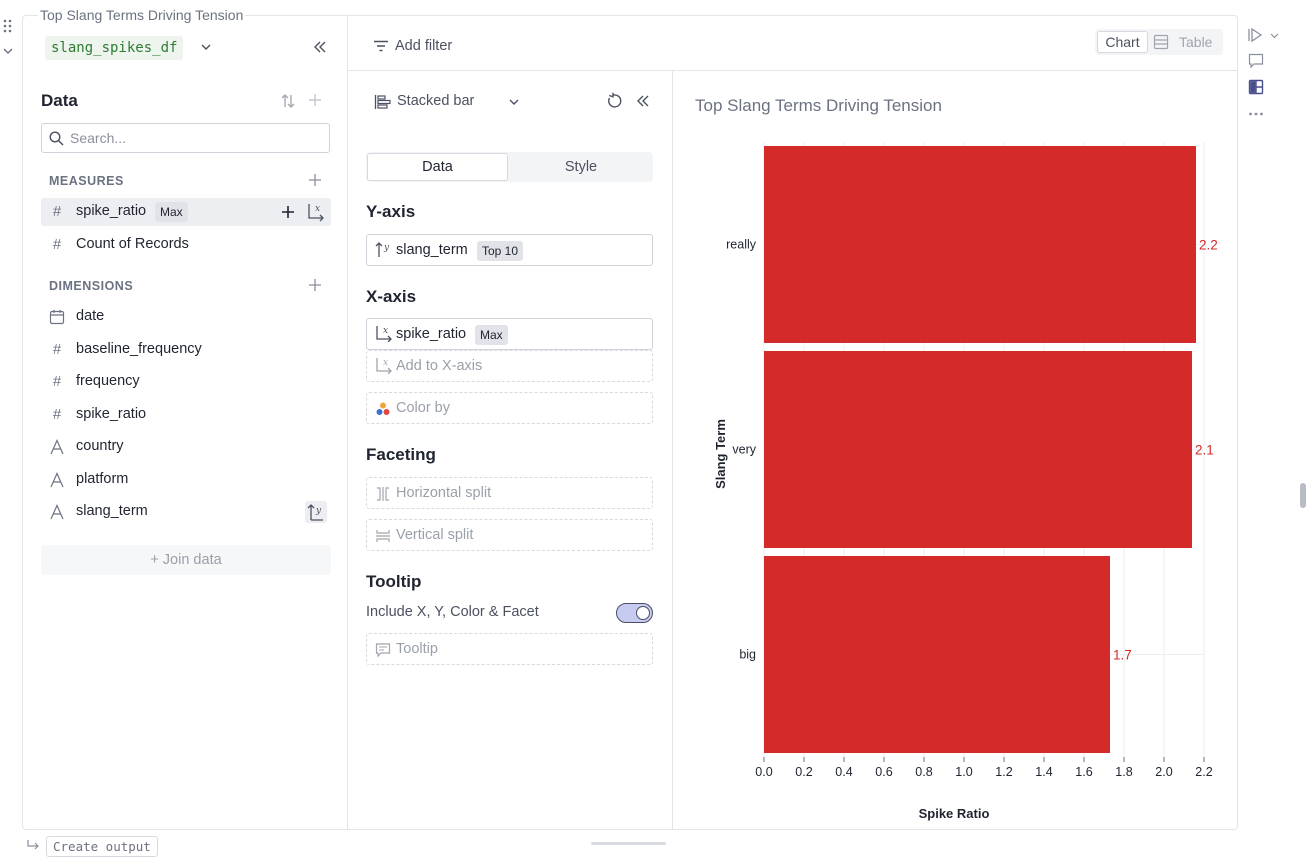 Image resolution: width=1308 pixels, height=857 pixels. I want to click on search-box, so click(185, 138).